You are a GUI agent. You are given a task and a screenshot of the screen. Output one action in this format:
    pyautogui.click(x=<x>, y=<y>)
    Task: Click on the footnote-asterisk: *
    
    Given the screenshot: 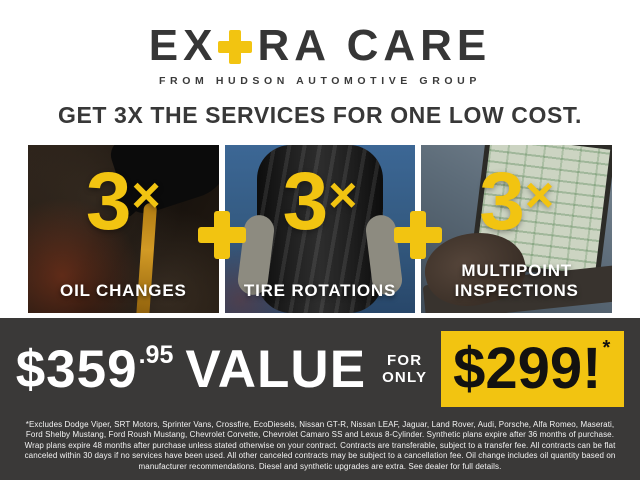 What is the action you would take?
    pyautogui.click(x=606, y=348)
    